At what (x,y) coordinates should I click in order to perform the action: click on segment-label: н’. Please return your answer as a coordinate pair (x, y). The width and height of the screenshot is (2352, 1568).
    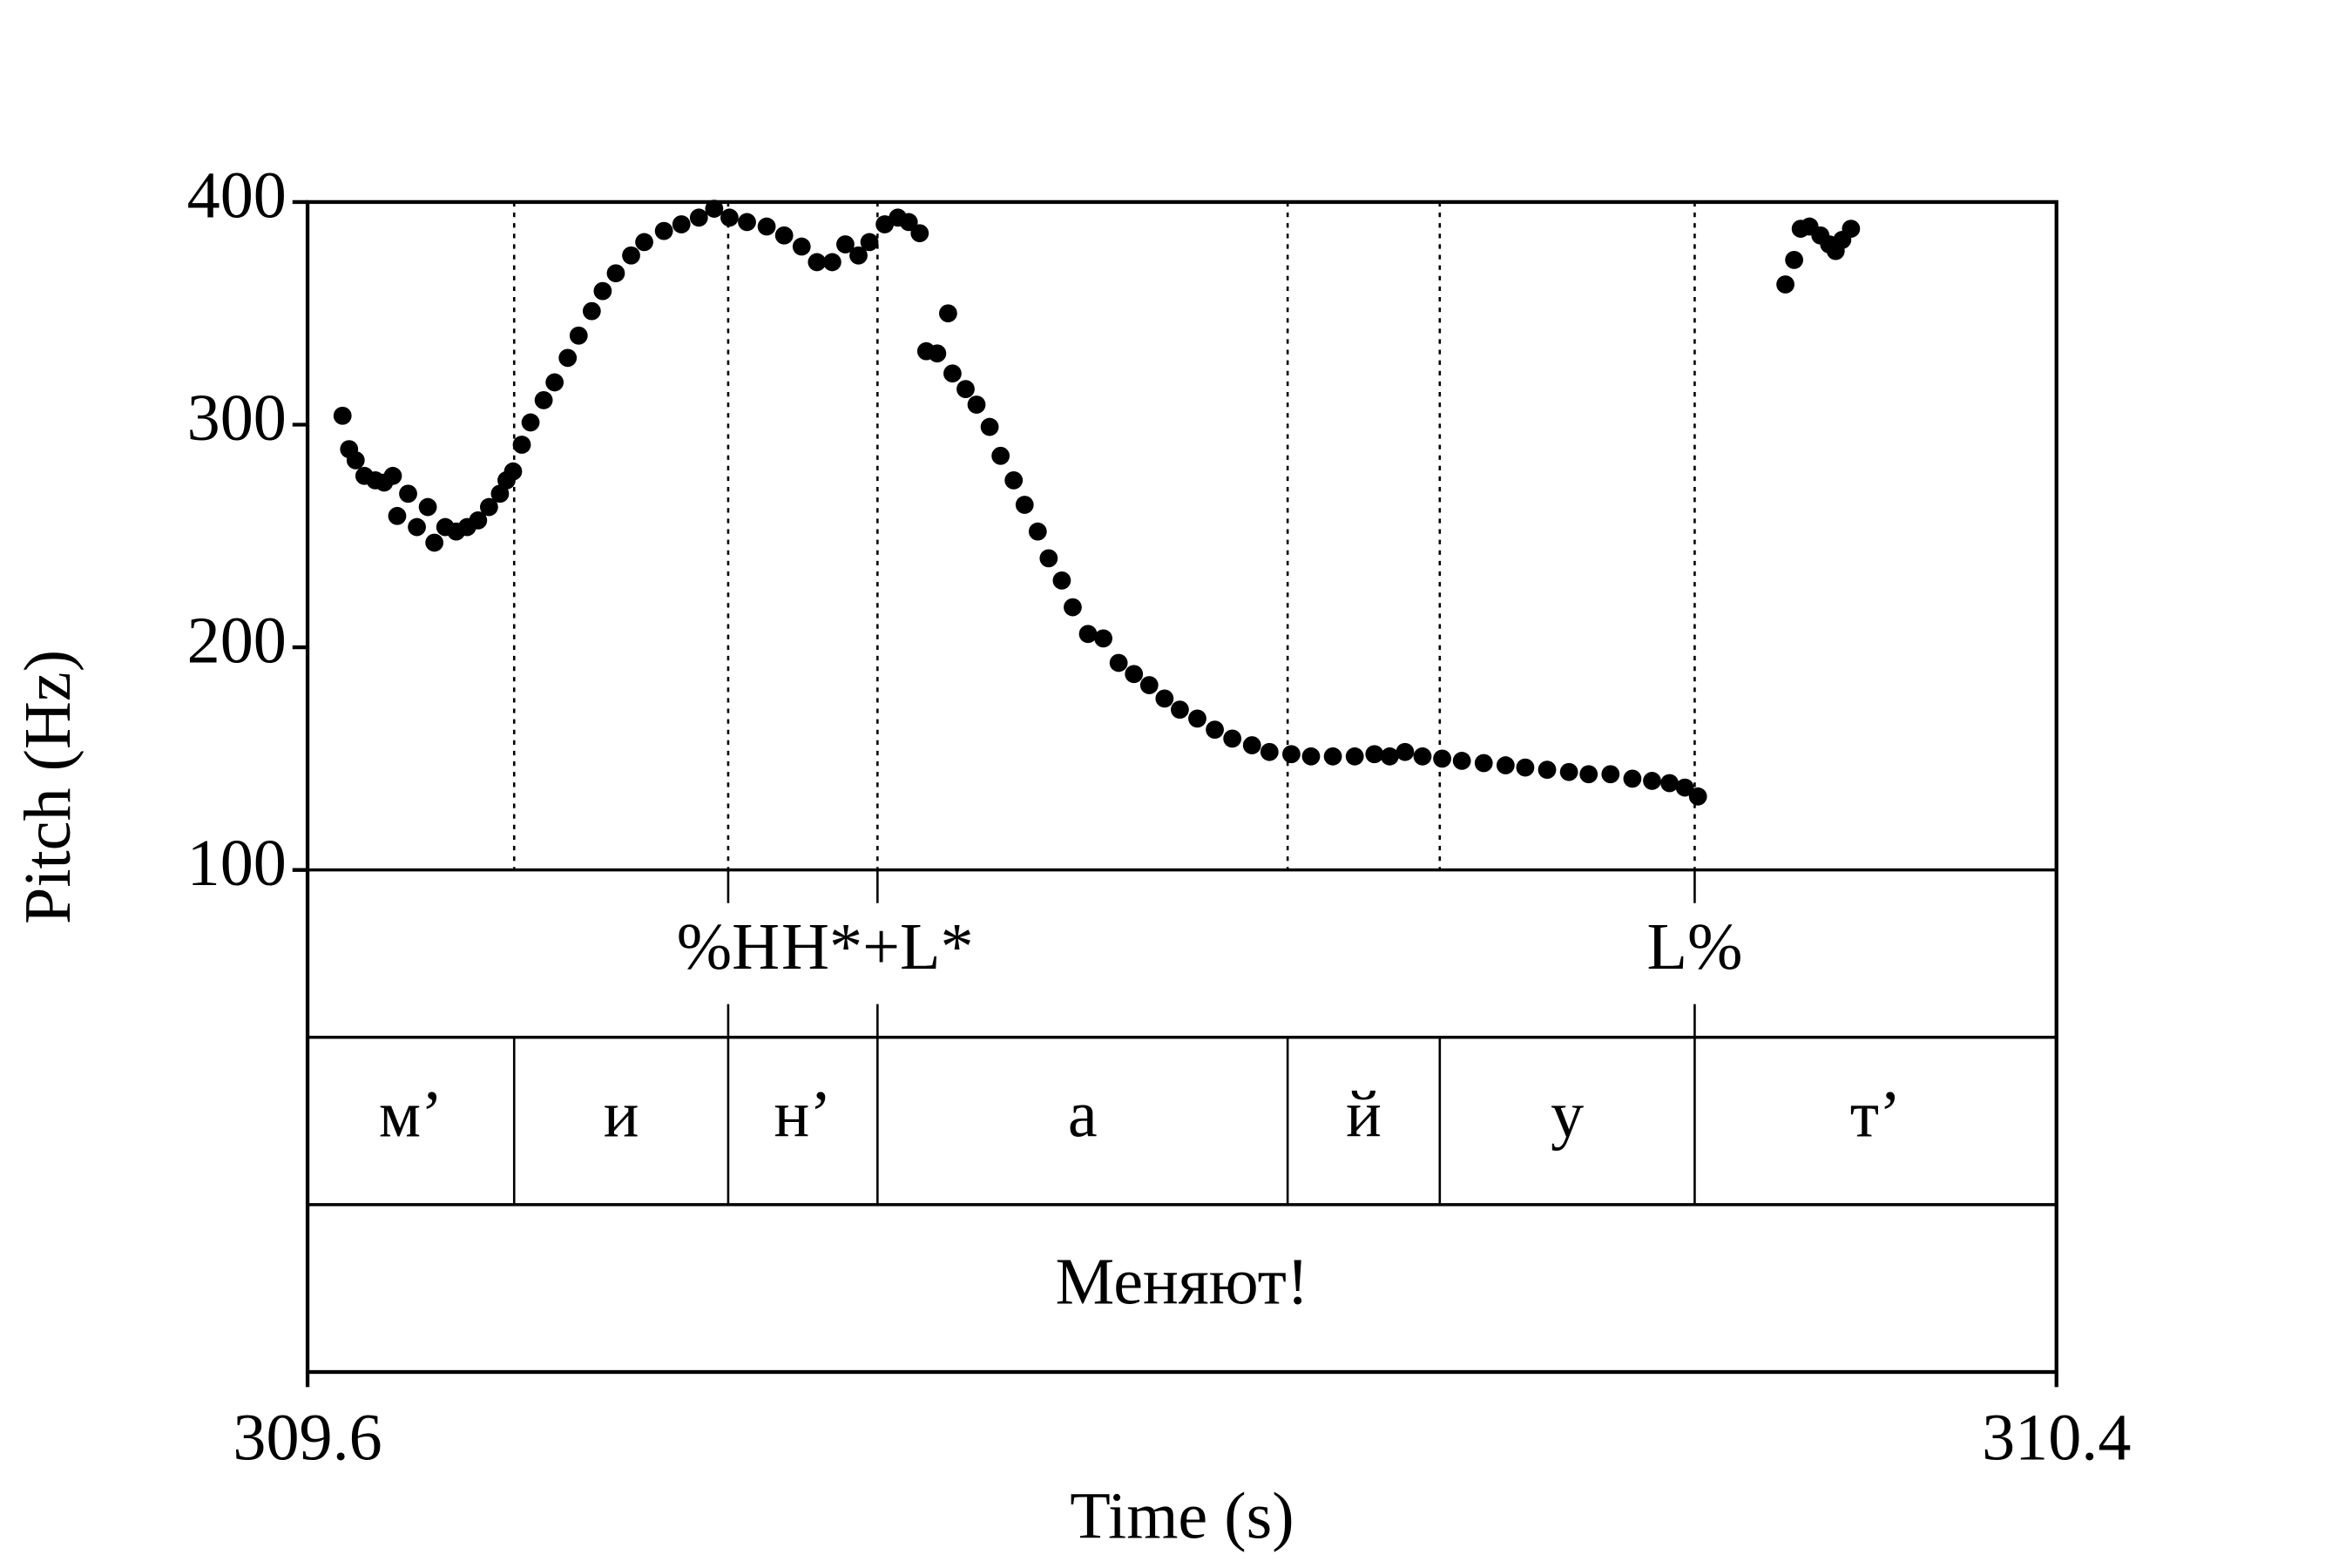
    Looking at the image, I should click on (803, 1114).